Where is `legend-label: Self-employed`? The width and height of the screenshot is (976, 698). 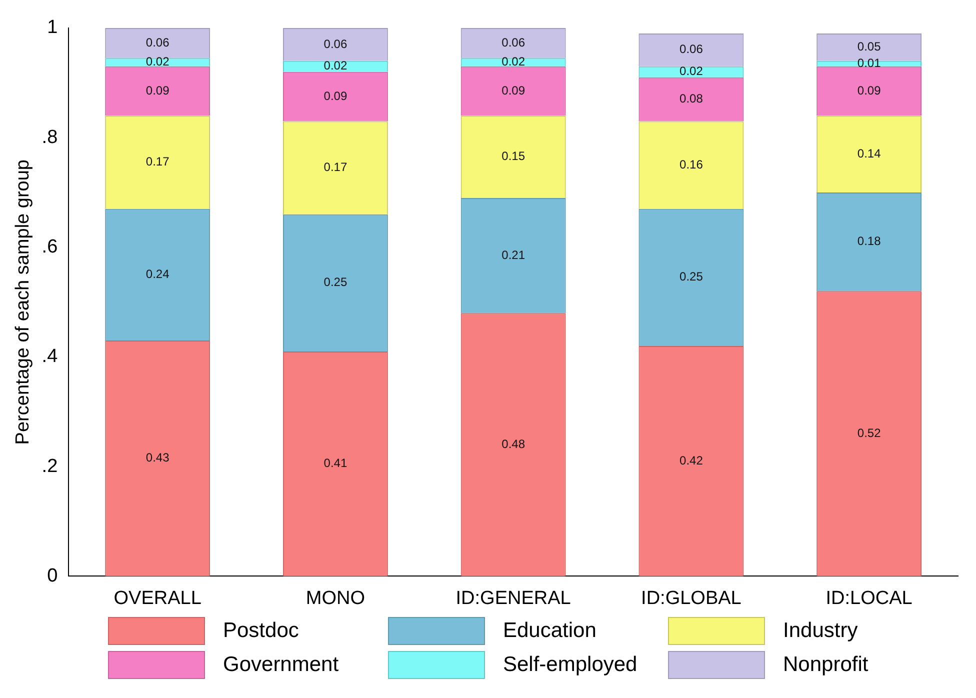 legend-label: Self-employed is located at coordinates (570, 665).